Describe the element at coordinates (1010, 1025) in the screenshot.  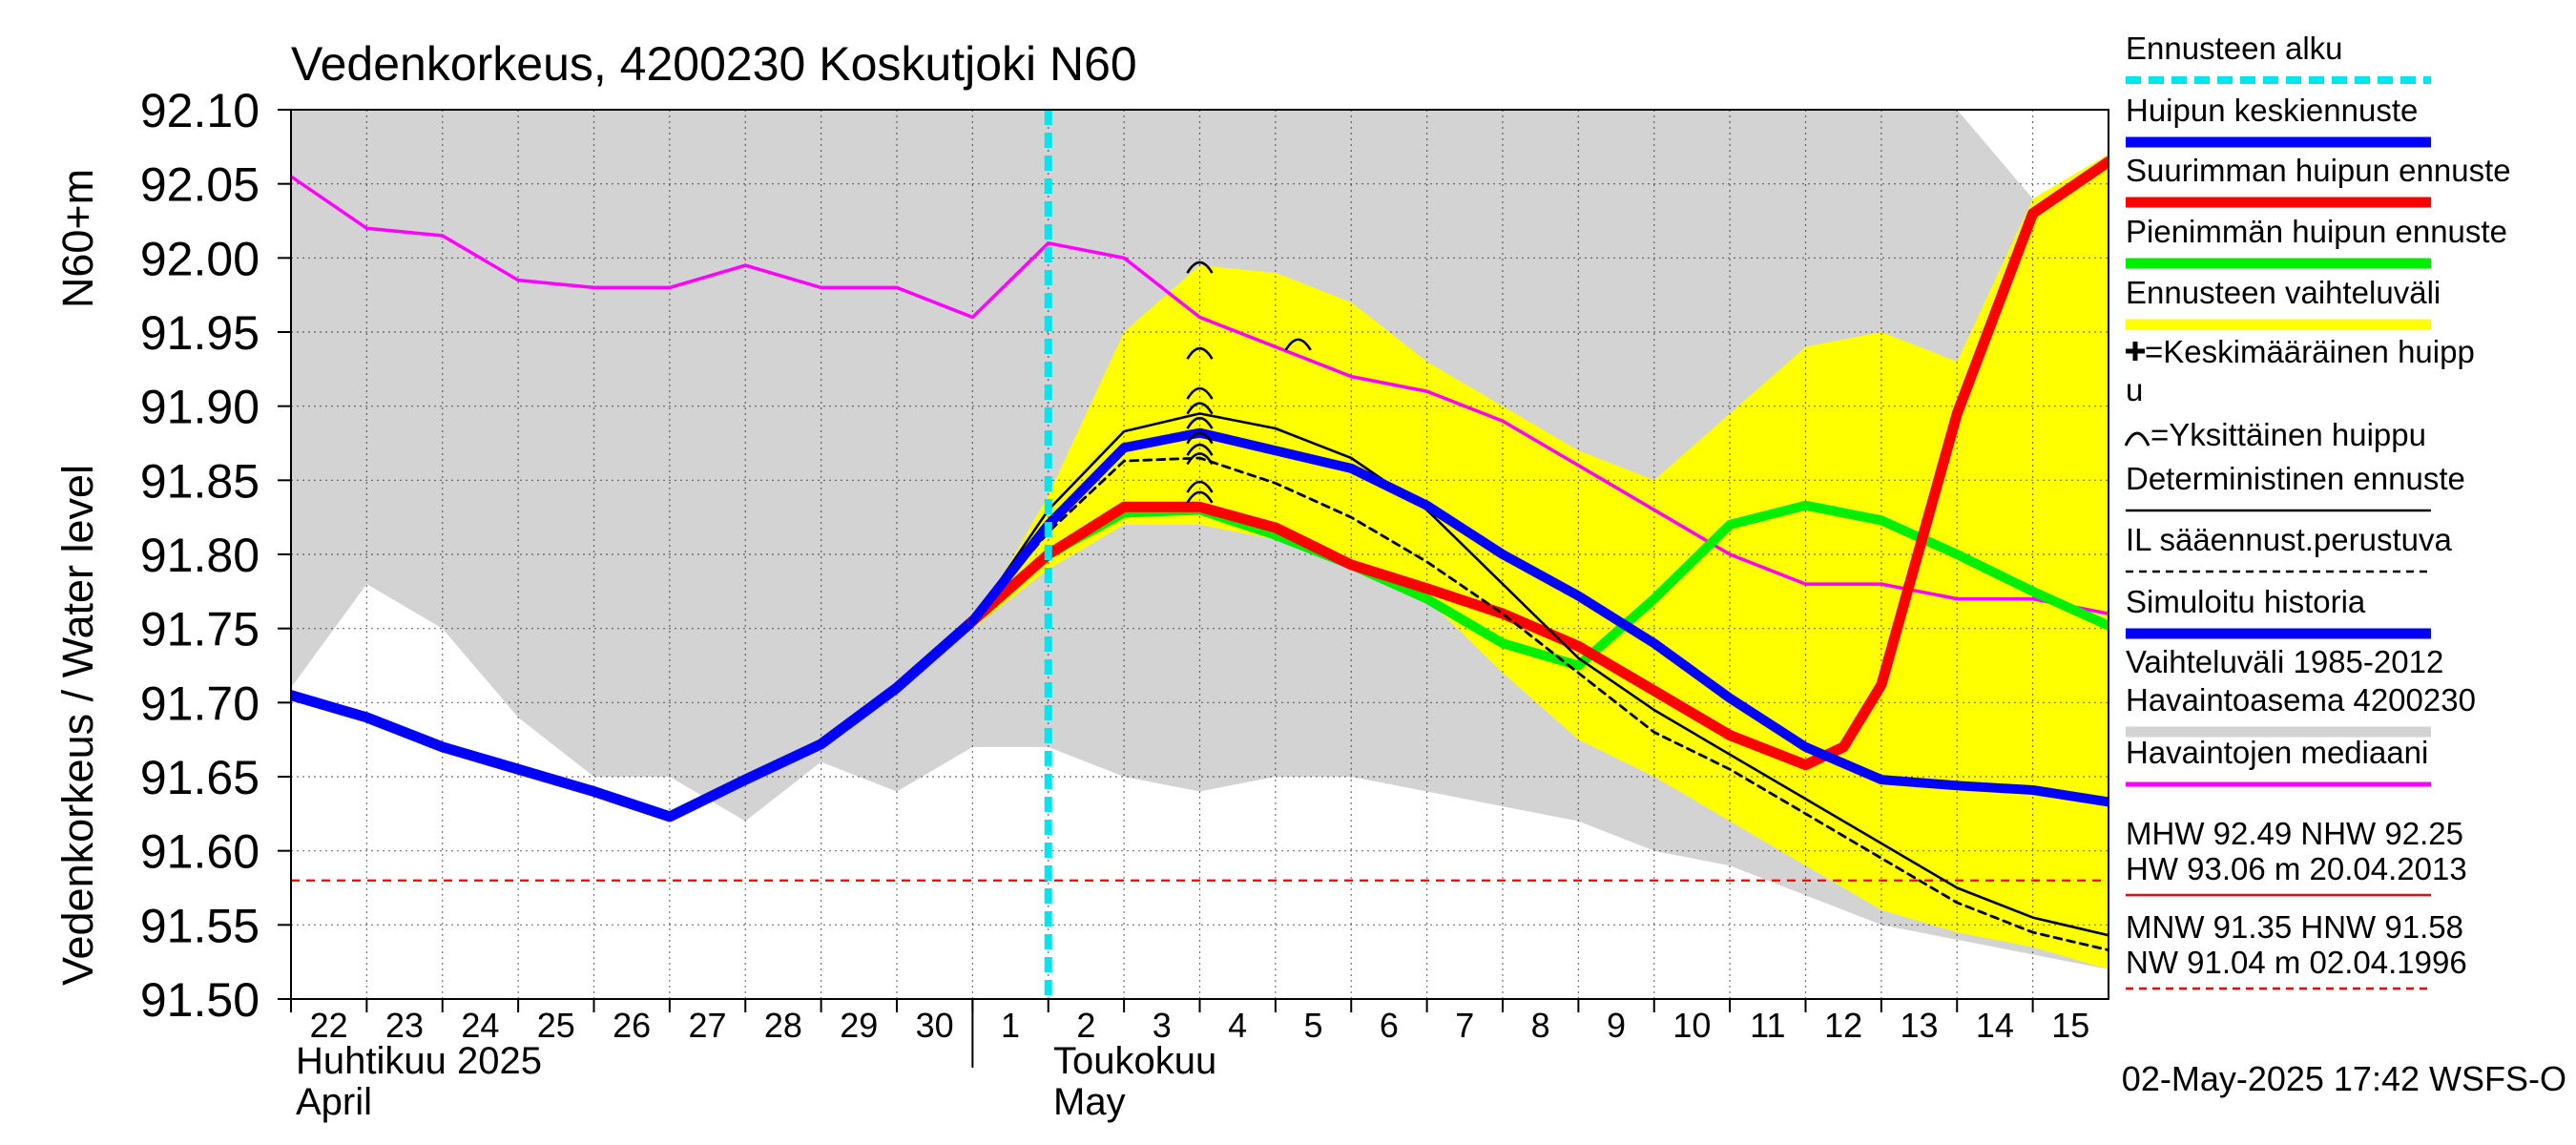
I see `x-tick-label: 1` at that location.